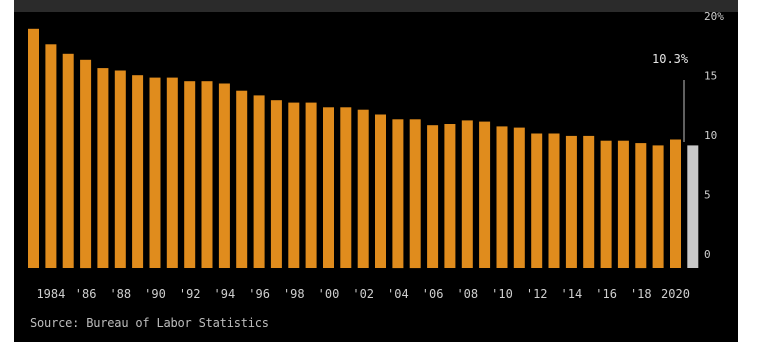 The width and height of the screenshot is (760, 342). I want to click on bar-2016, so click(606, 204).